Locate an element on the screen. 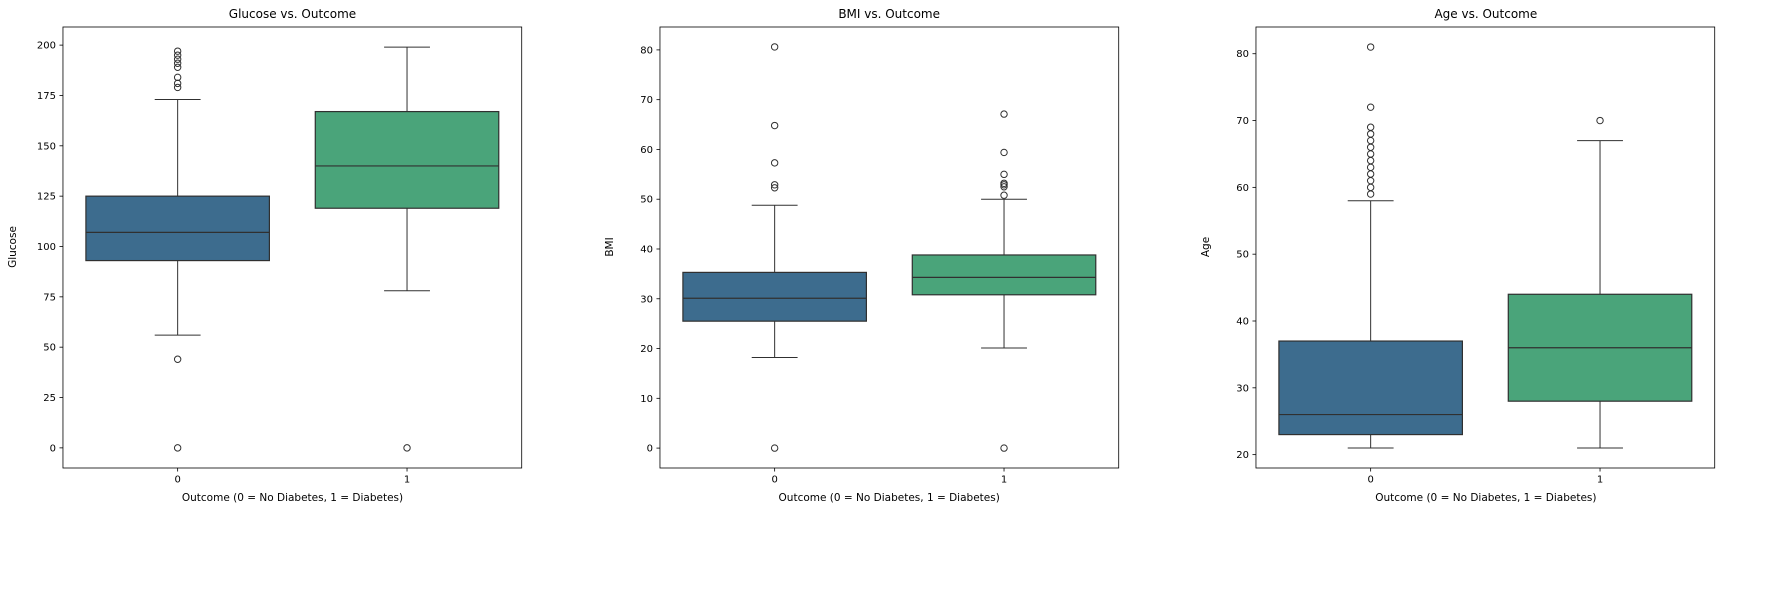 Image resolution: width=1790 pixels, height=590 pixels. x-axis-label-age: Outcome (0 = No Diabetes, 1 = Diabetes) is located at coordinates (1486, 498).